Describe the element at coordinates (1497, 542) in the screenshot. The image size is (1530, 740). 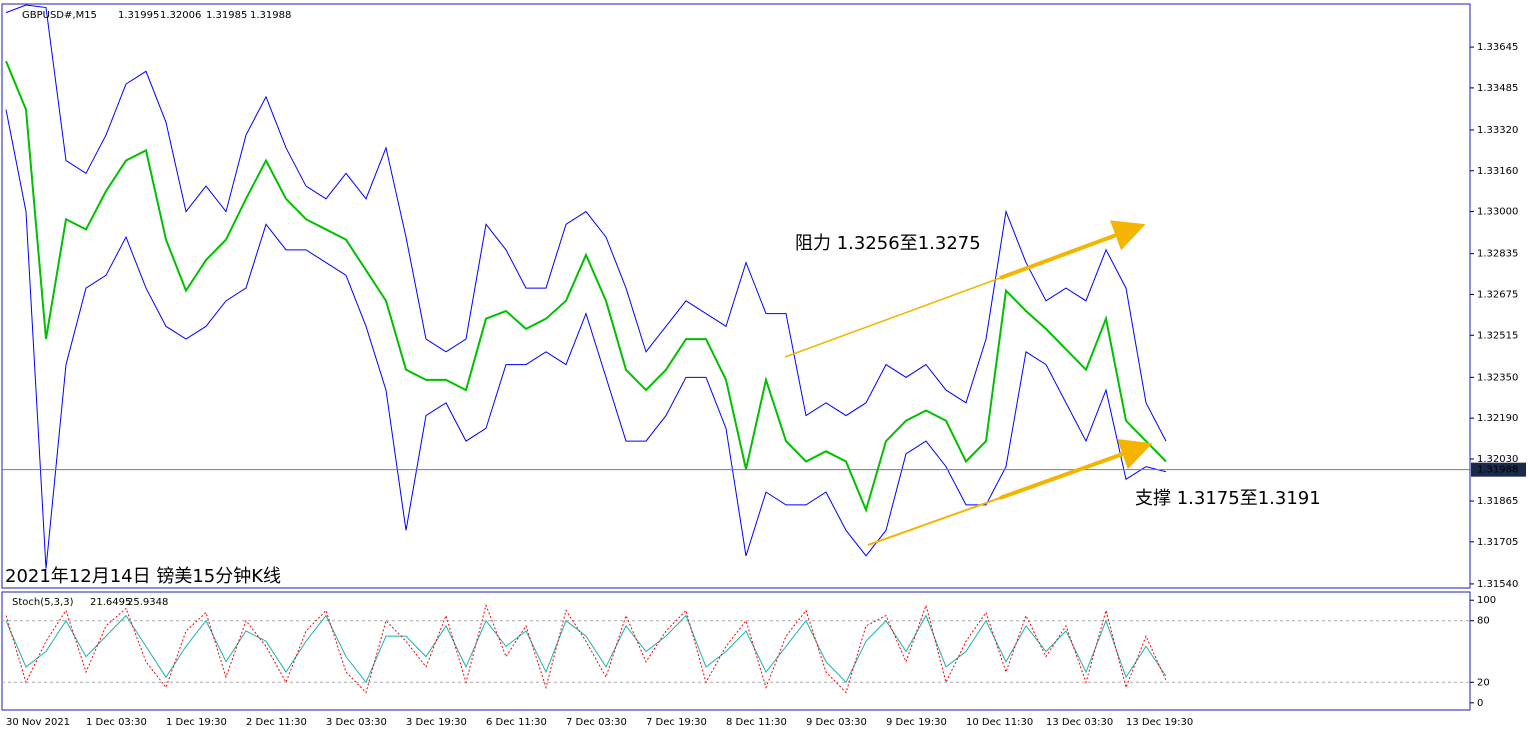
I see `y-tick-label: 1.31705` at that location.